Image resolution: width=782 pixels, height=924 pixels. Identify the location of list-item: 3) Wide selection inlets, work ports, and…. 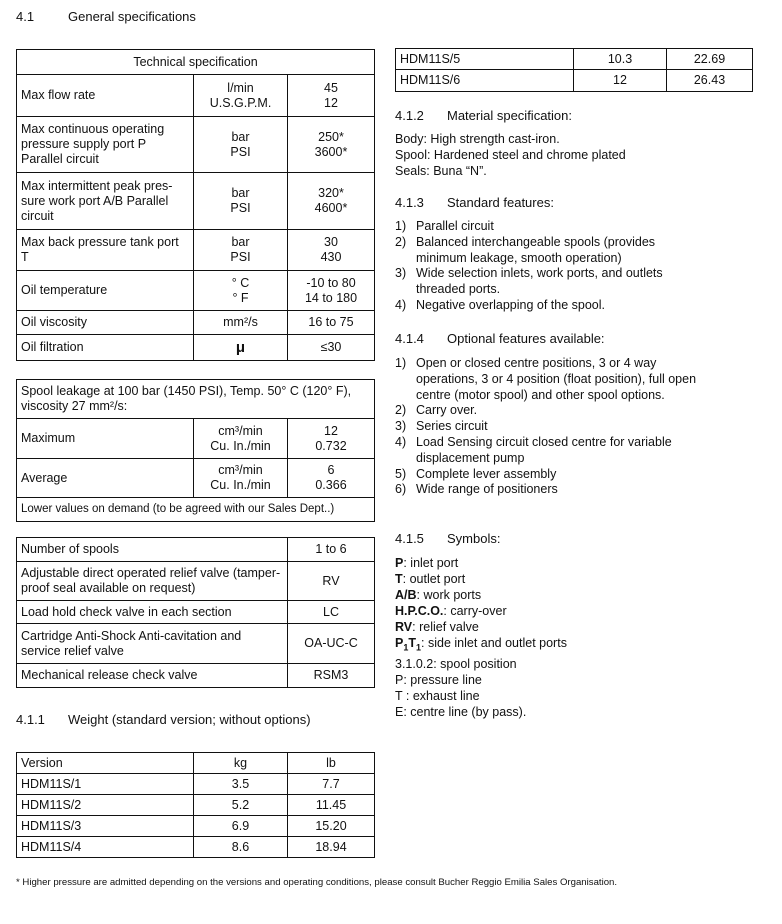
(529, 281).